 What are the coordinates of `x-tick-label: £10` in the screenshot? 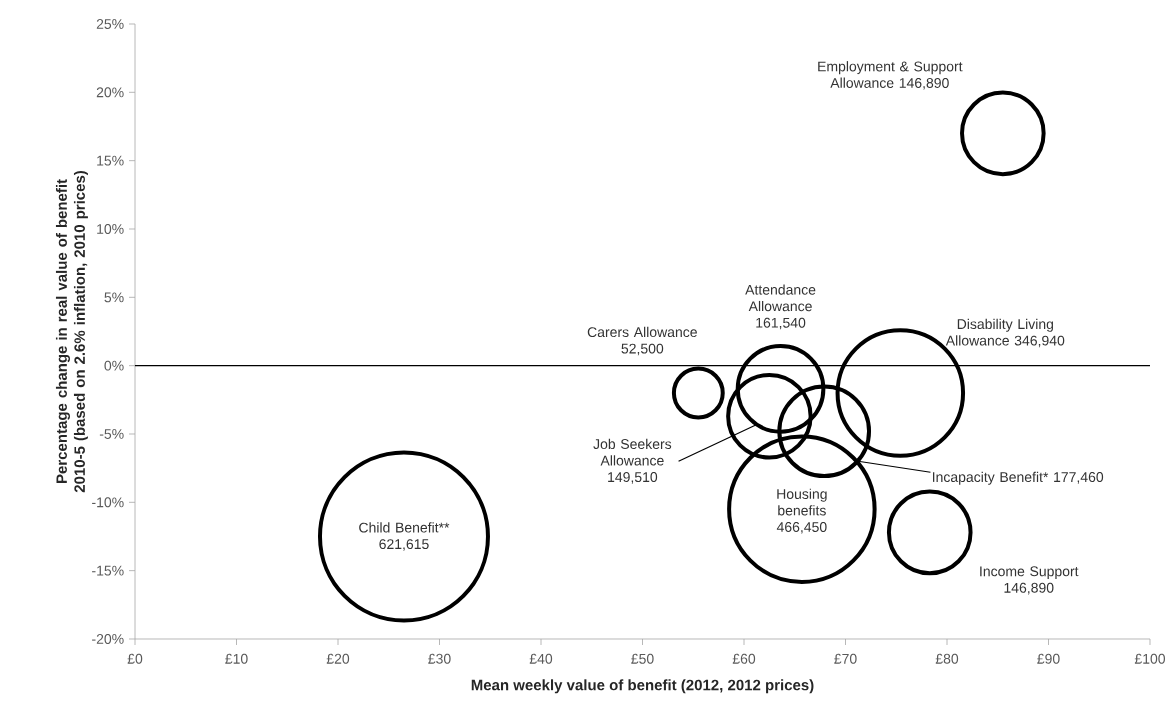 It's located at (236, 658).